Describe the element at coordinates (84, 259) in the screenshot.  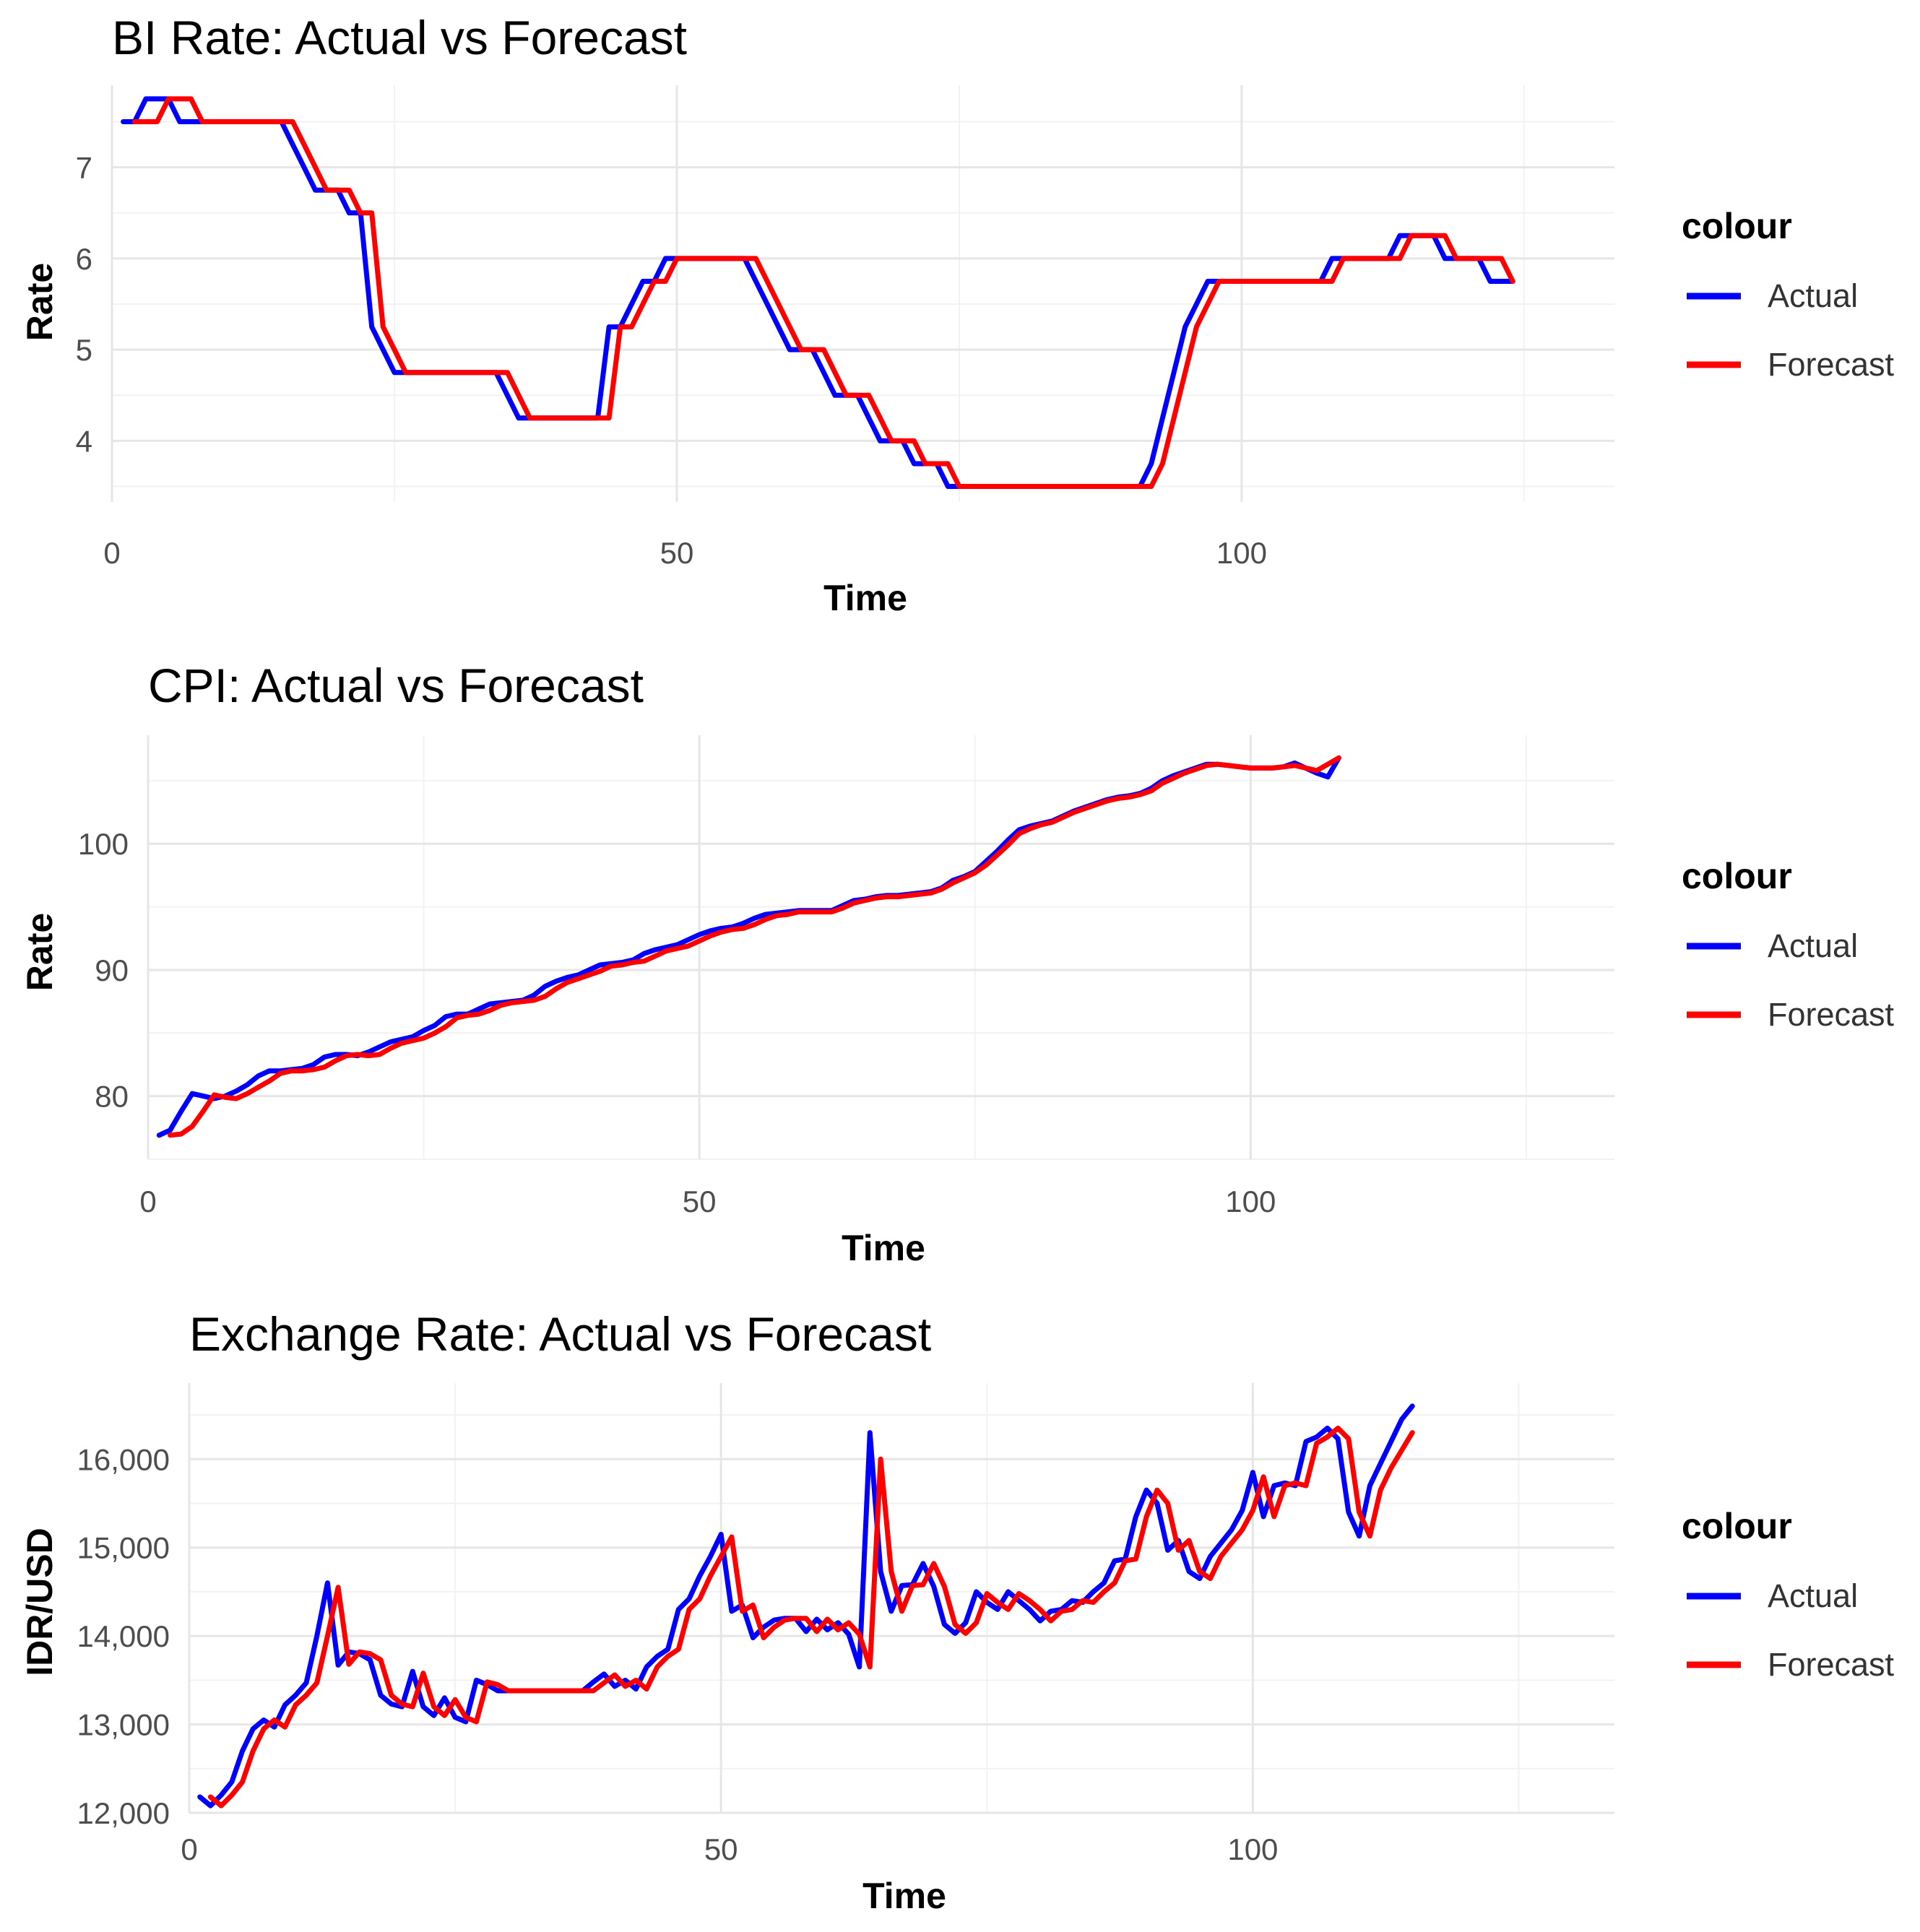
I see `y-tick-label: 6` at that location.